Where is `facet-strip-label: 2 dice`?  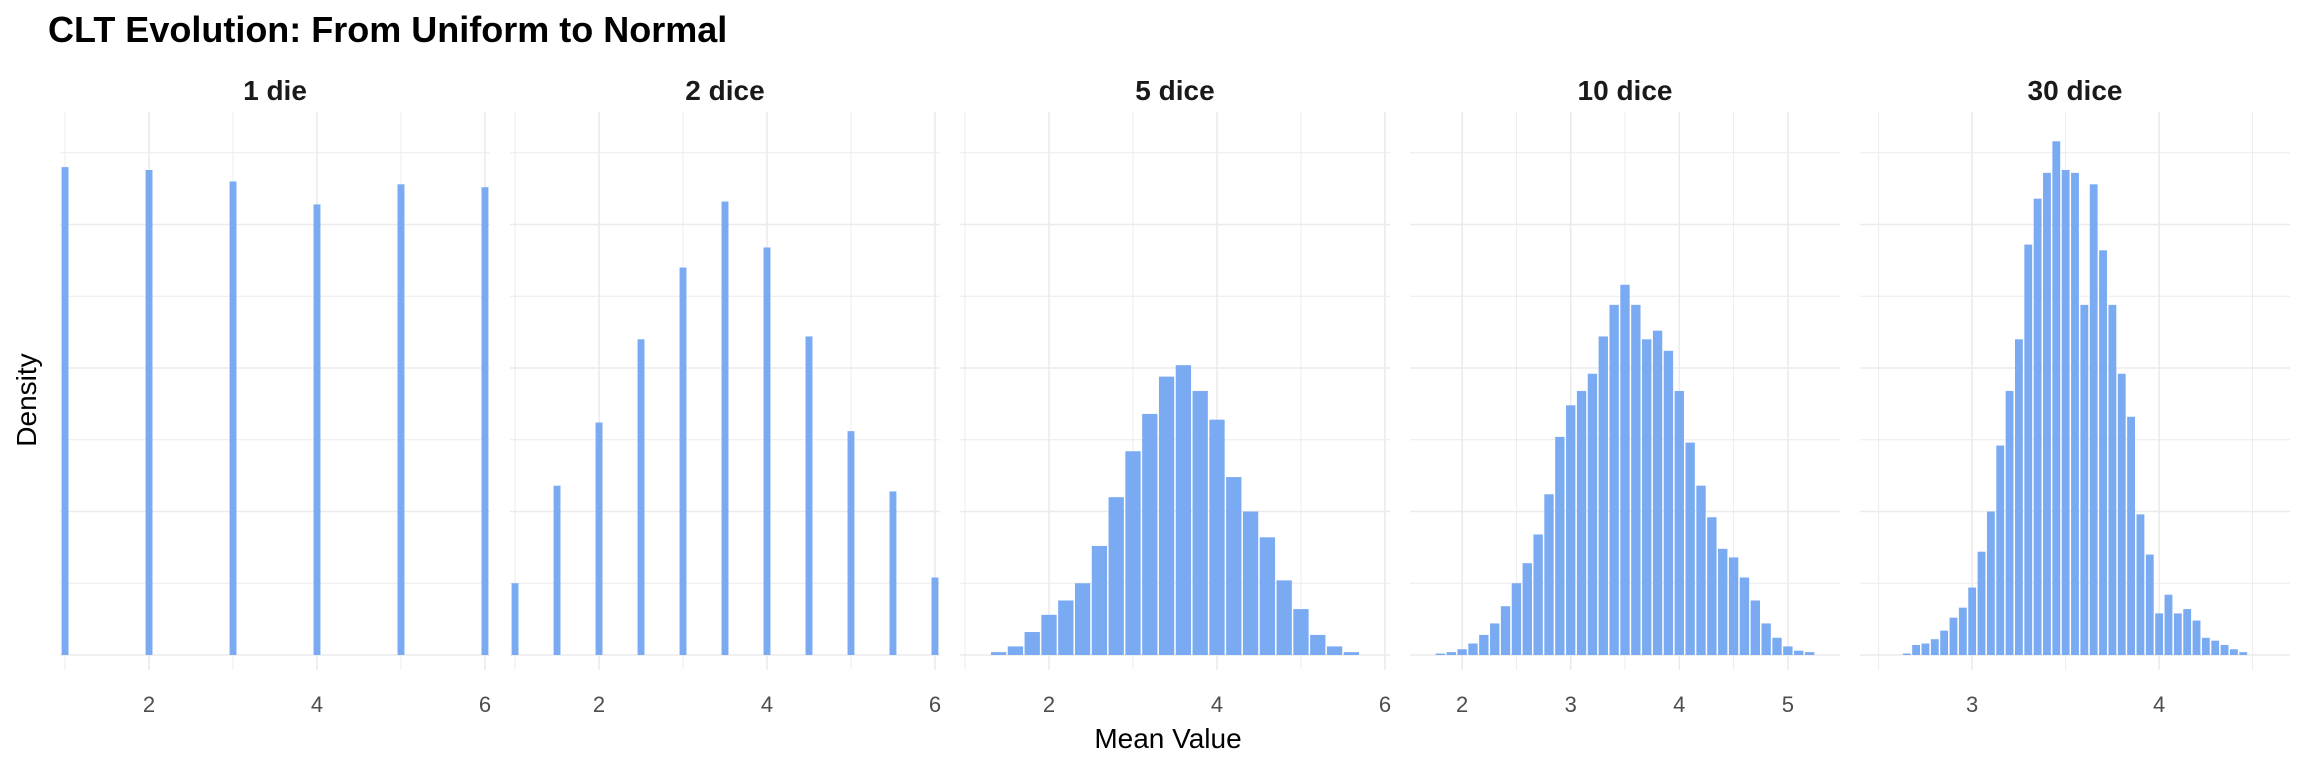
facet-strip-label: 2 dice is located at coordinates (724, 90).